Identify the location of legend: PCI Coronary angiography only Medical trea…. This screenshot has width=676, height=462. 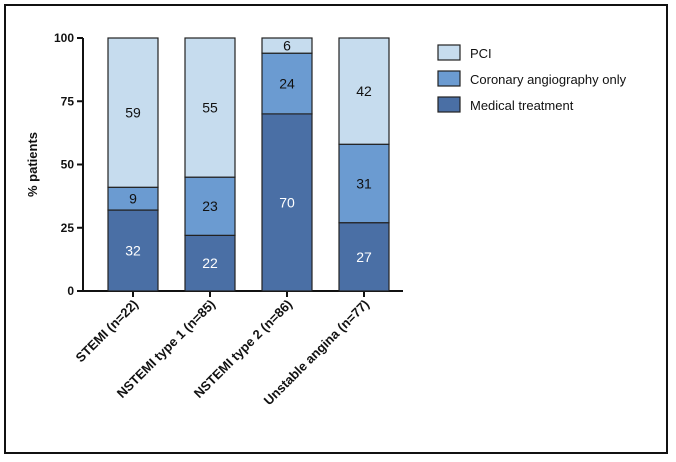
(532, 78).